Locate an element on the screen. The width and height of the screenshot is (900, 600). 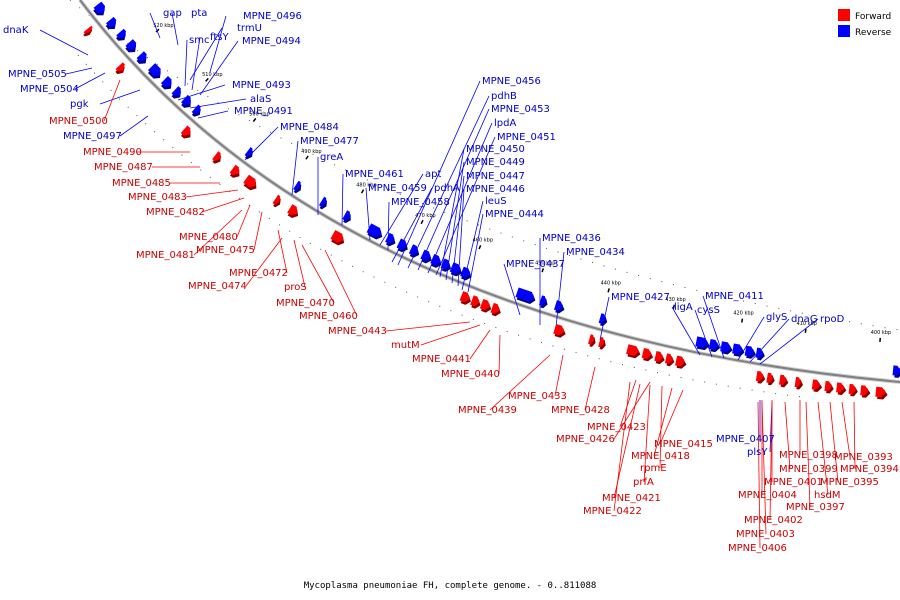
gene-label-mpne-0415: MPNE_0415 is located at coordinates (683, 444).